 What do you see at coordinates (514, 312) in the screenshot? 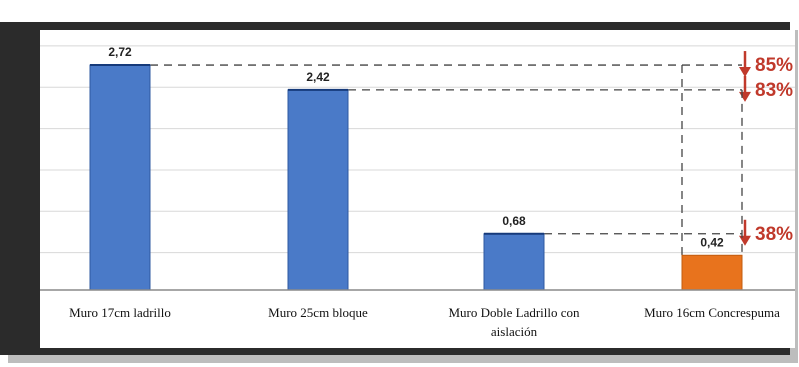
I see `x-tick-label: Muro Doble Ladrillo con` at bounding box center [514, 312].